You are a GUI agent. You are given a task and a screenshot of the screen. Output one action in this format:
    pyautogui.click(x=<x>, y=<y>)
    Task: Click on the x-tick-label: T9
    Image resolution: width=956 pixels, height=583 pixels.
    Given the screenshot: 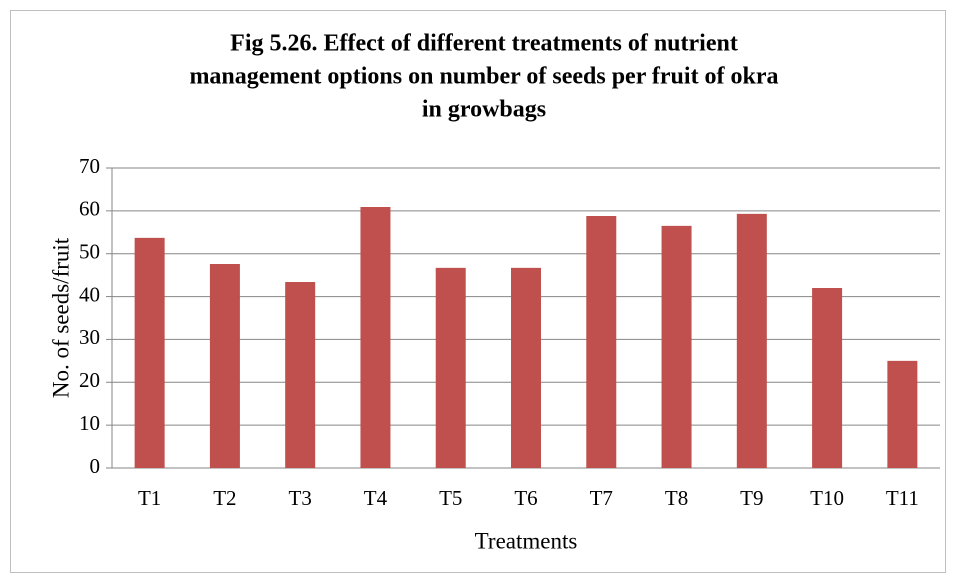 What is the action you would take?
    pyautogui.click(x=751, y=498)
    